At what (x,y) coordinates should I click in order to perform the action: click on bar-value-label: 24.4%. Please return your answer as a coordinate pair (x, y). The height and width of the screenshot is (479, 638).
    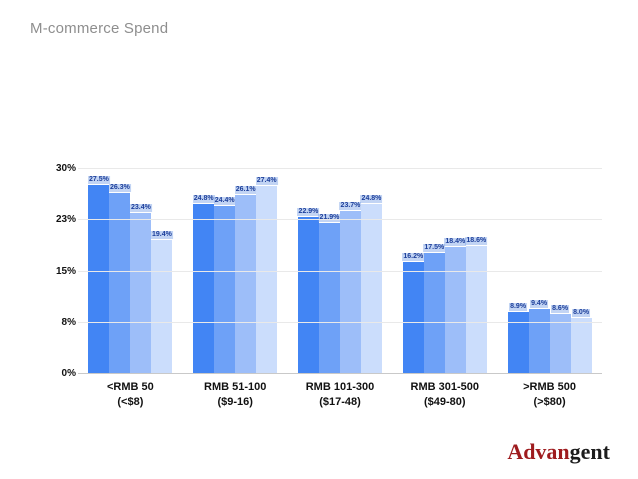
    Looking at the image, I should click on (224, 201).